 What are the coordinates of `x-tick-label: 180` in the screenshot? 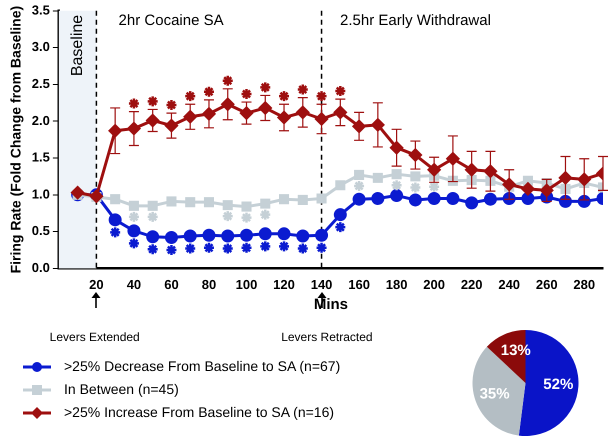 It's located at (397, 284).